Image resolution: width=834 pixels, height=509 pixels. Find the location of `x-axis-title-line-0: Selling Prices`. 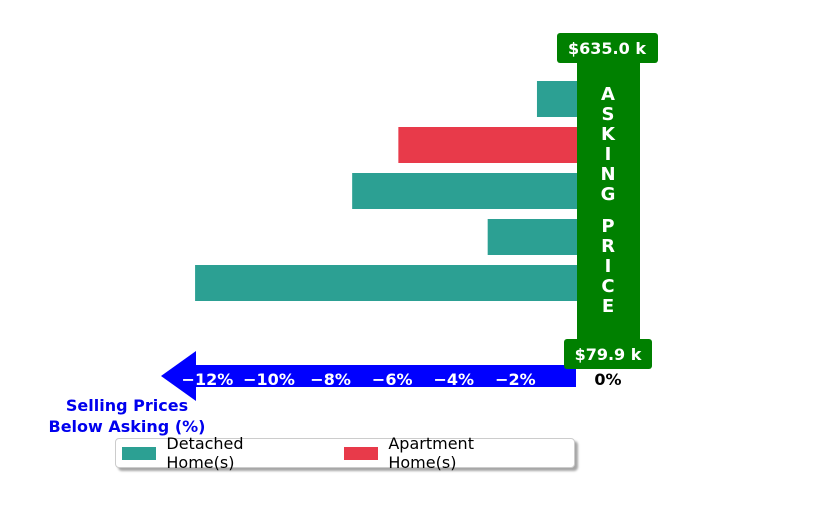

x-axis-title-line-0: Selling Prices is located at coordinates (127, 405).